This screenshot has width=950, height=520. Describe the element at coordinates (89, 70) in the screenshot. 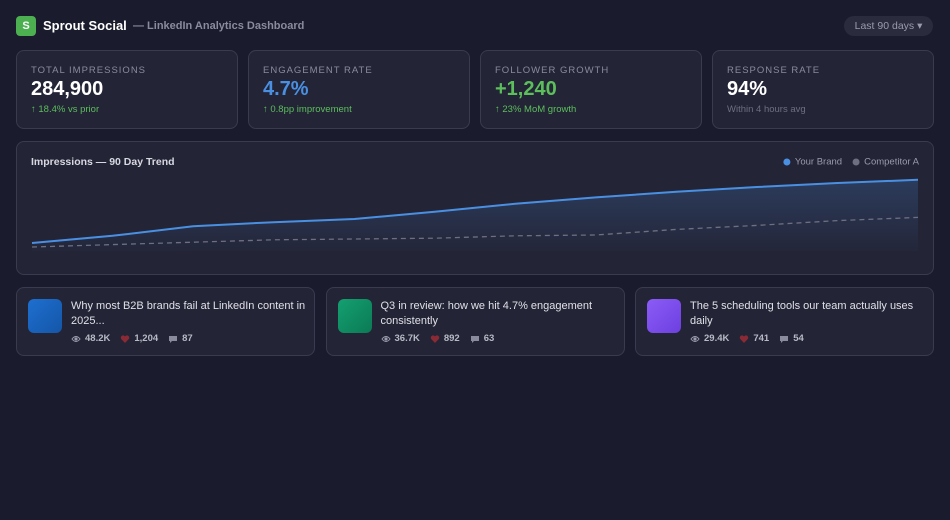

I see `kpi-label: TOTAL IMPRESSIONS` at that location.